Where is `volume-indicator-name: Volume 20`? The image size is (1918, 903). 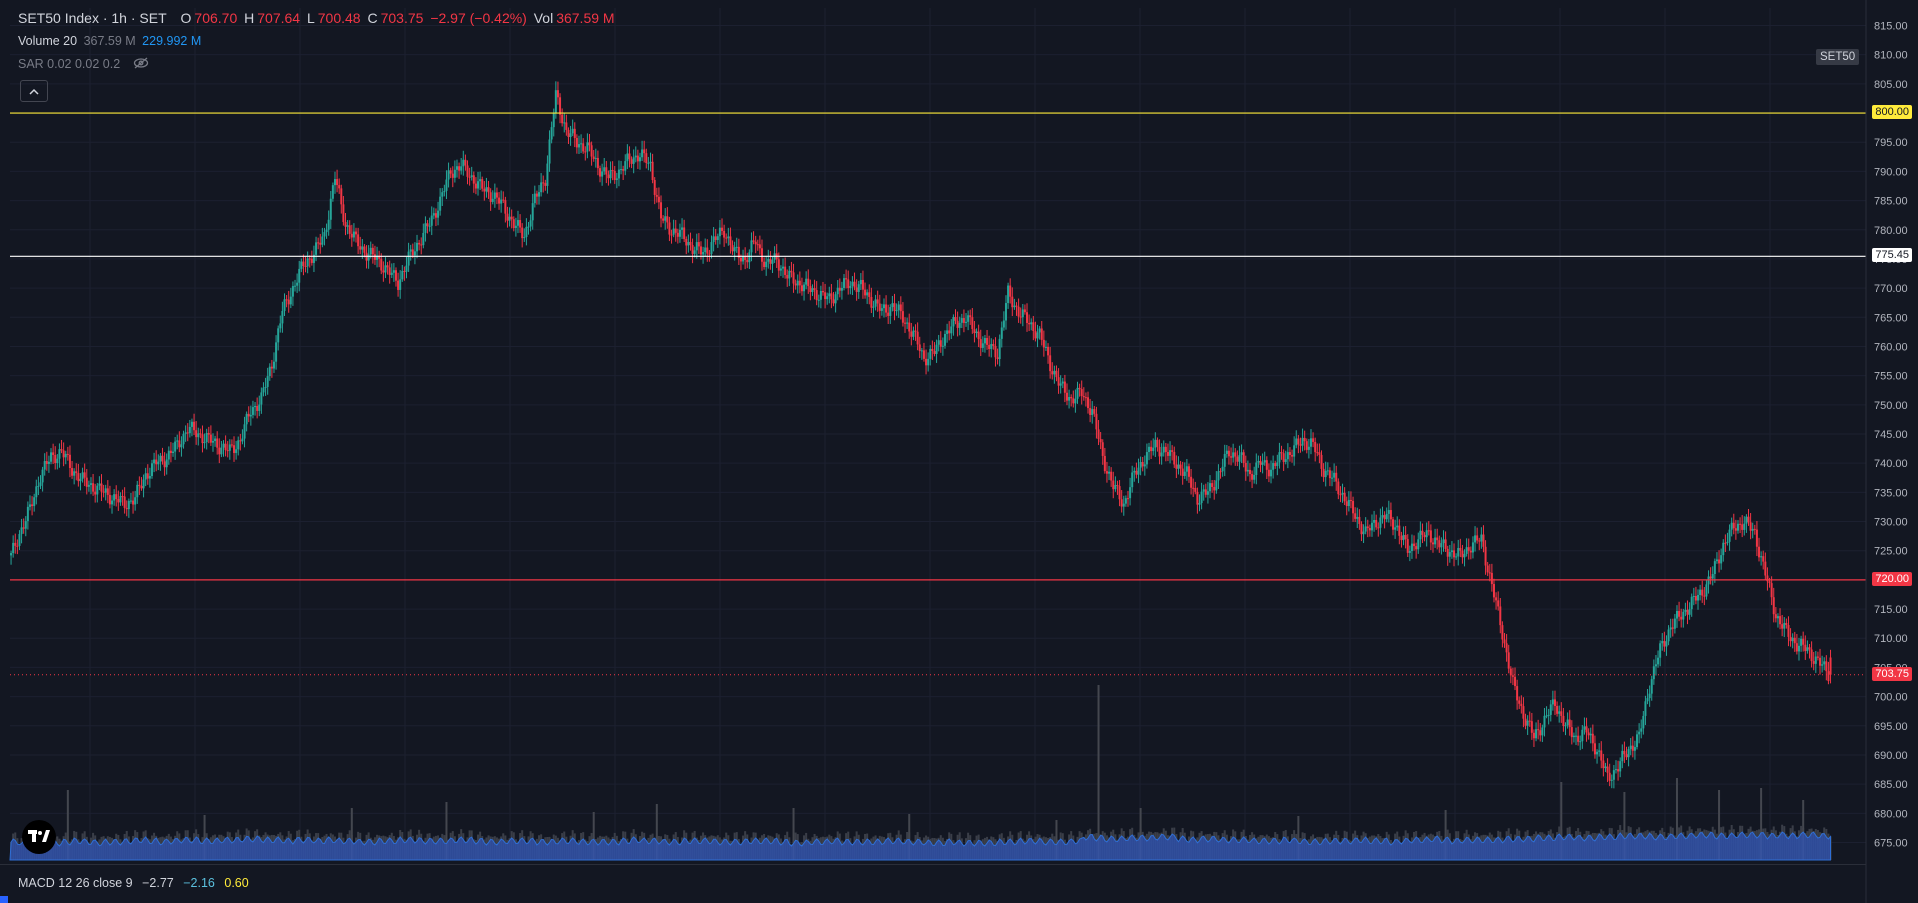 volume-indicator-name: Volume 20 is located at coordinates (48, 41).